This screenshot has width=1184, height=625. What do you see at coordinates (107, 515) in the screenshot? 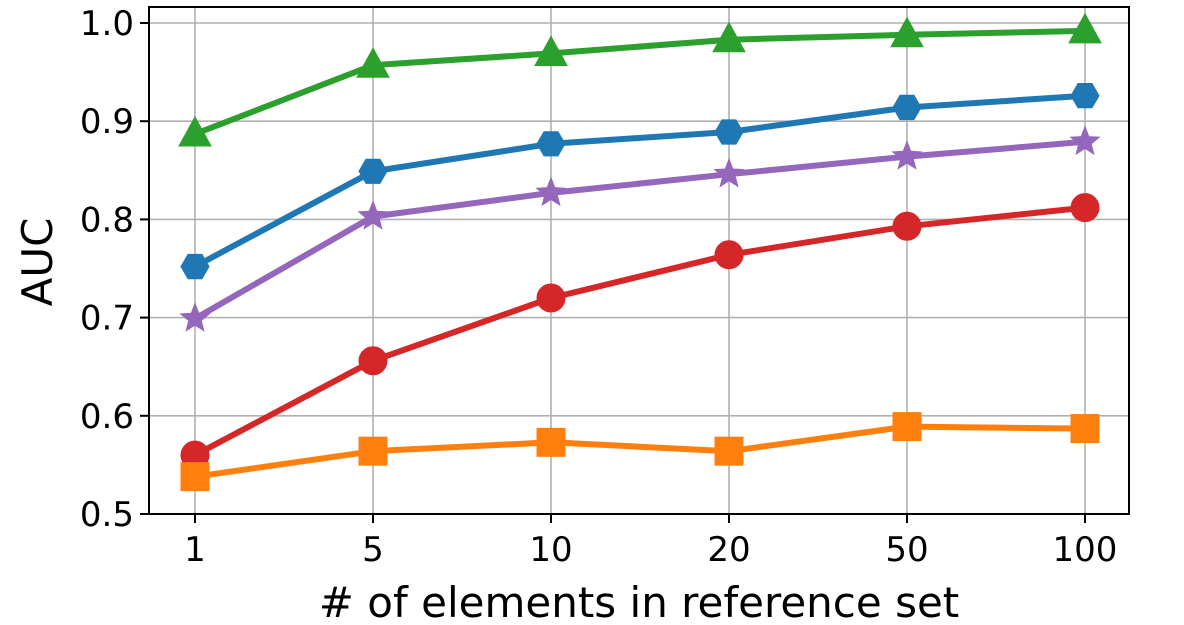
I see `y-tick-label: 0.5` at bounding box center [107, 515].